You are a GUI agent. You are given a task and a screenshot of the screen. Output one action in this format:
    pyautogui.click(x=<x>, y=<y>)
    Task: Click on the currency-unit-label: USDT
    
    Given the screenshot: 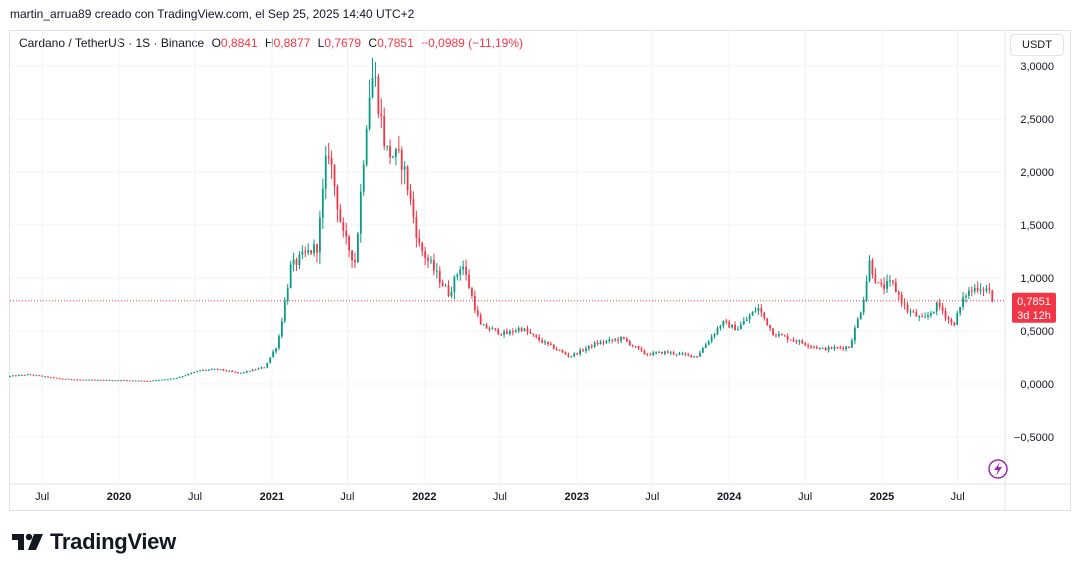 What is the action you would take?
    pyautogui.click(x=1037, y=45)
    